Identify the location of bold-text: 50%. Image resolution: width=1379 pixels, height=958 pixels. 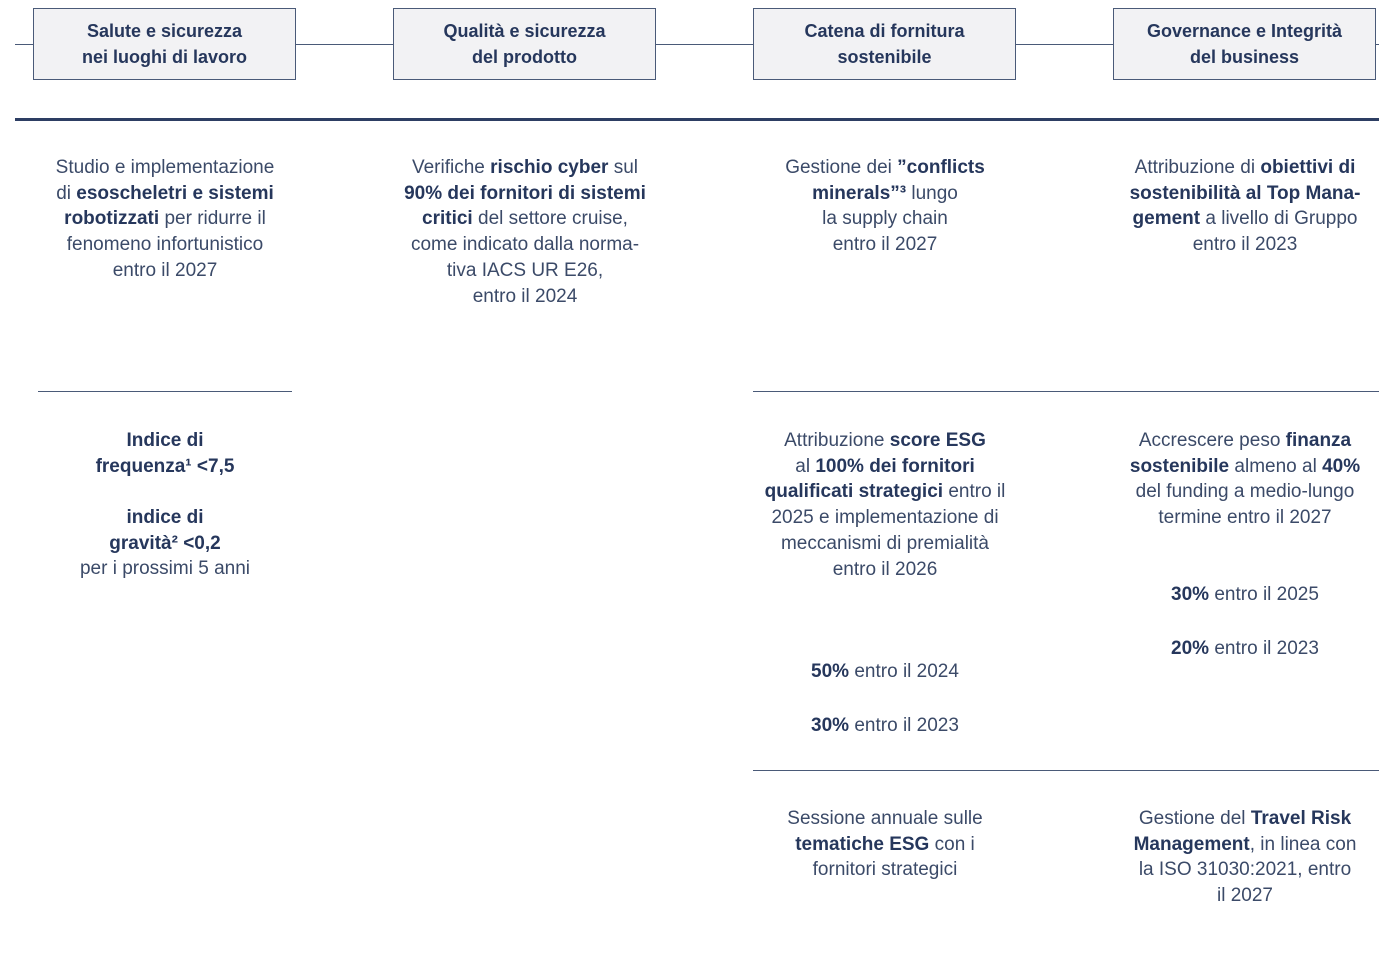
(830, 671).